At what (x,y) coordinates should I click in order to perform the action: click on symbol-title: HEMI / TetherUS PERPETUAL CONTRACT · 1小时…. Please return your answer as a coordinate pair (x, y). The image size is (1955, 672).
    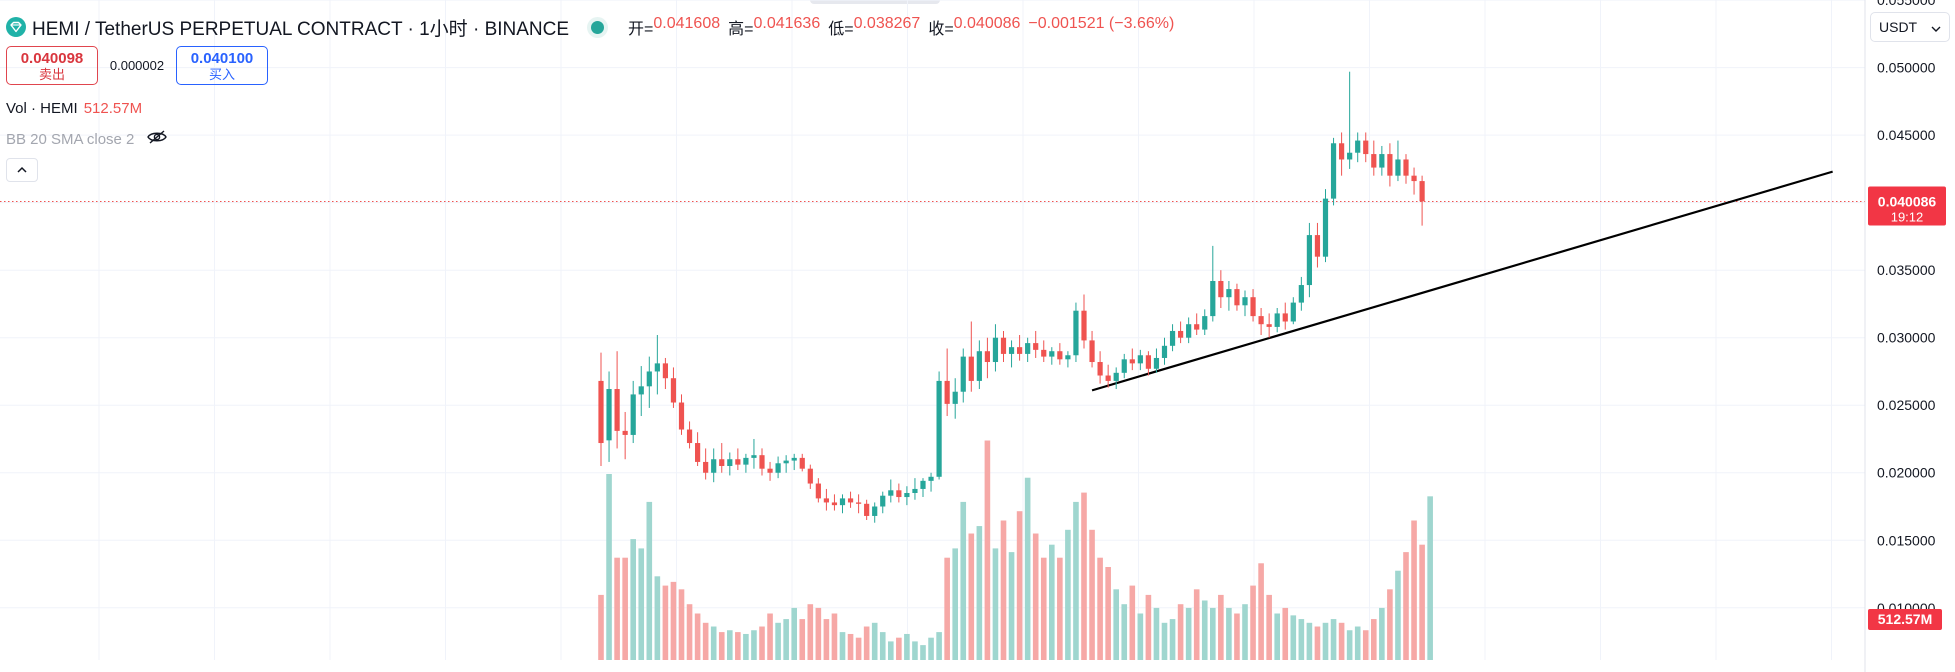
    Looking at the image, I should click on (301, 29).